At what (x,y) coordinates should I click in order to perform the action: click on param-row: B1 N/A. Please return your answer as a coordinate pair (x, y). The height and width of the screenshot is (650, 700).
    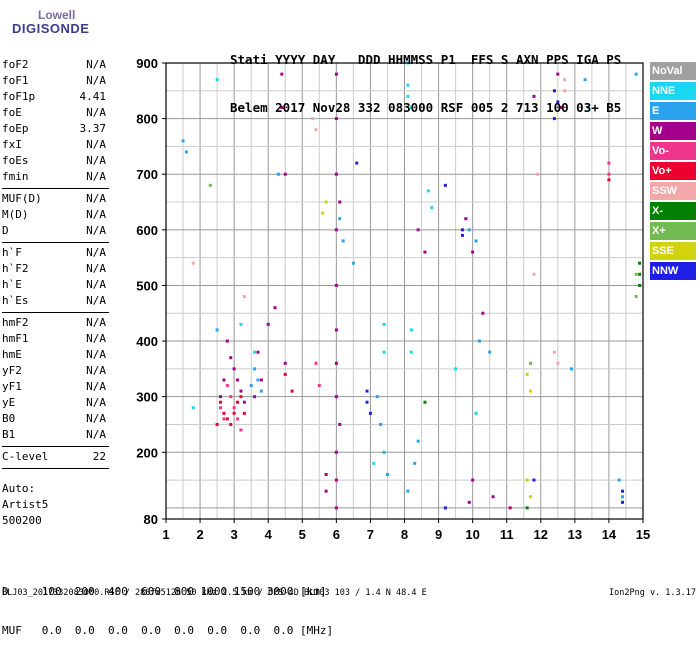
    Looking at the image, I should click on (55, 436).